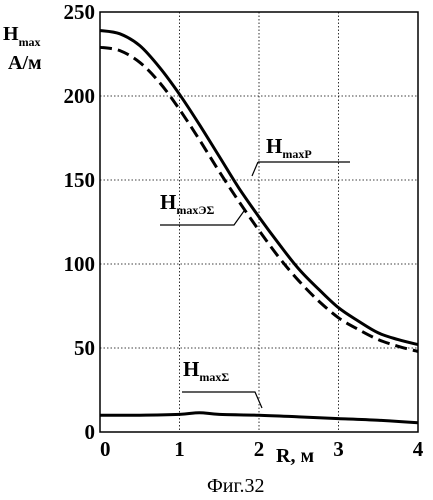 The image size is (433, 500). What do you see at coordinates (80, 96) in the screenshot?
I see `y-tick-label: 200` at bounding box center [80, 96].